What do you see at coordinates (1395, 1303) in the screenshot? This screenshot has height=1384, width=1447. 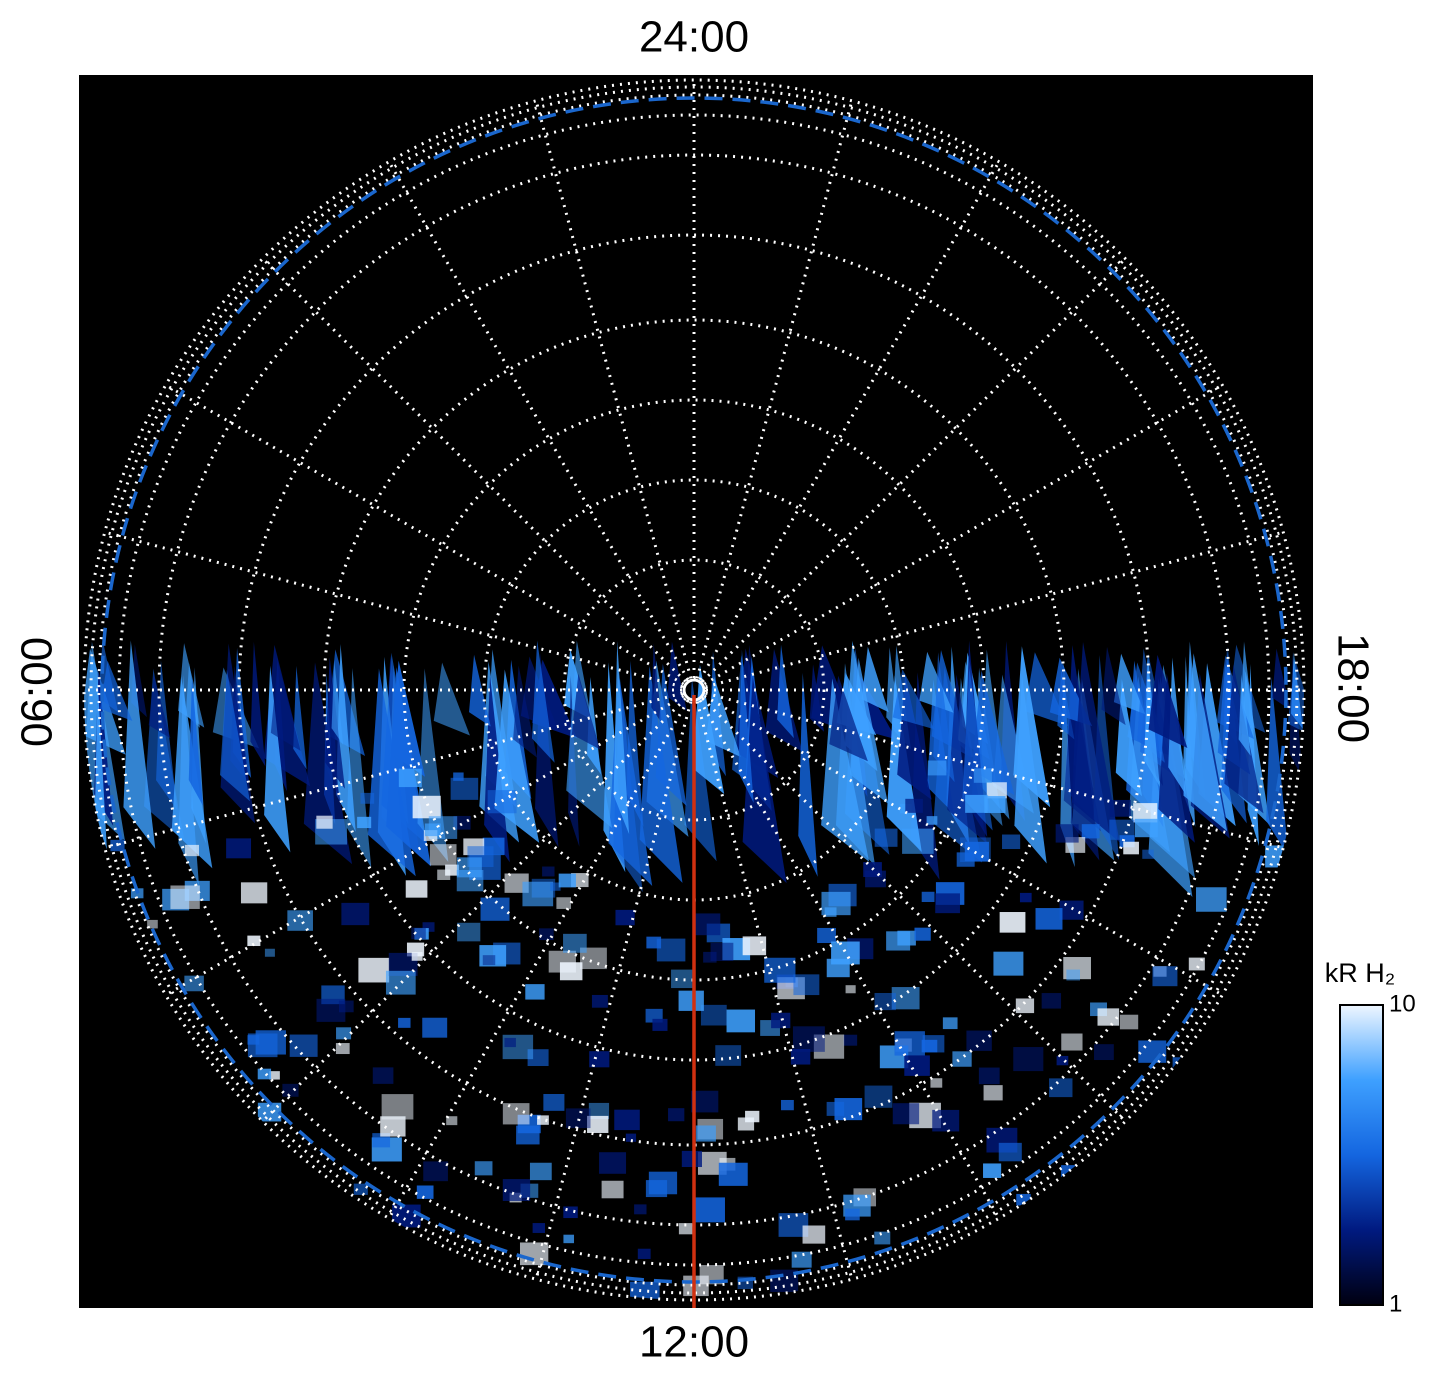 I see `colorbar-tick-label: 1` at bounding box center [1395, 1303].